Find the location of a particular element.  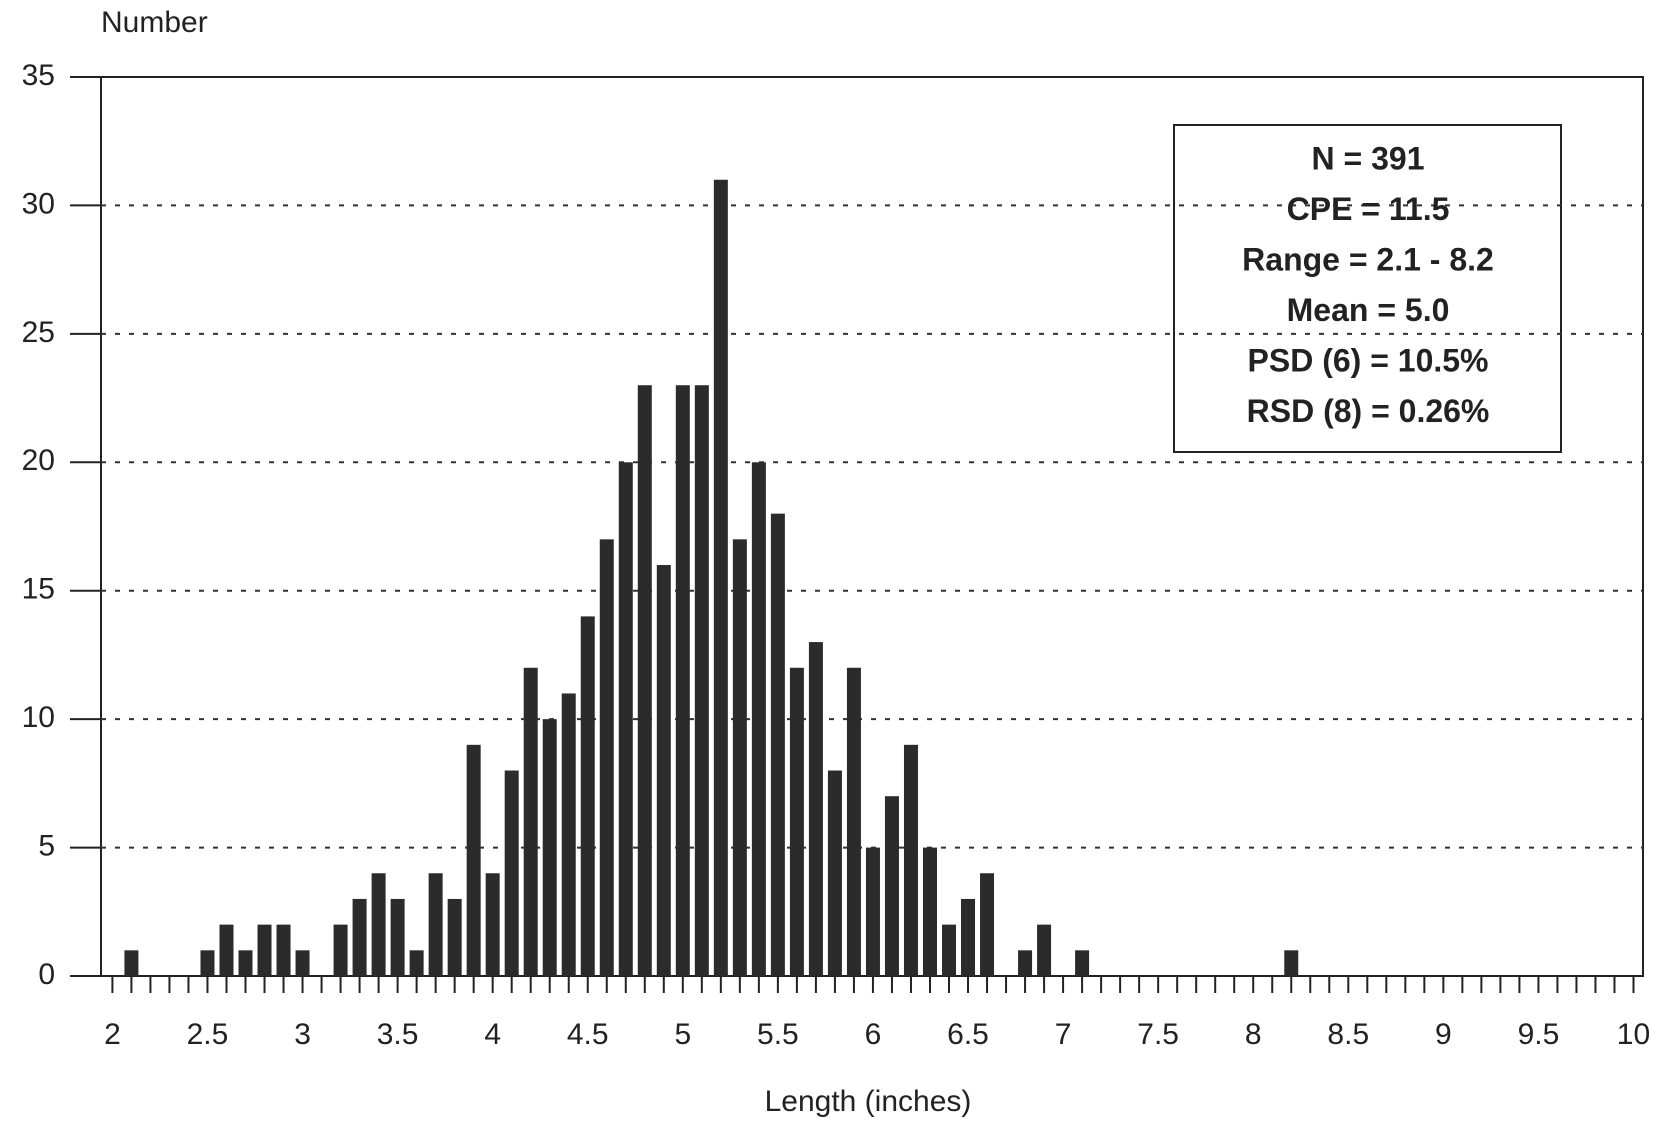

x-tick-label: 9 is located at coordinates (1443, 1034).